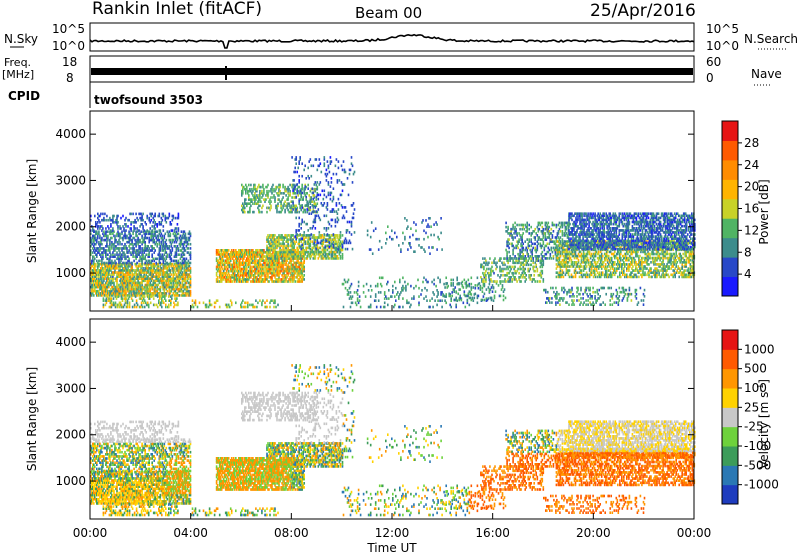  What do you see at coordinates (722, 29) in the screenshot?
I see `nsearch-tick-top: 10^5` at bounding box center [722, 29].